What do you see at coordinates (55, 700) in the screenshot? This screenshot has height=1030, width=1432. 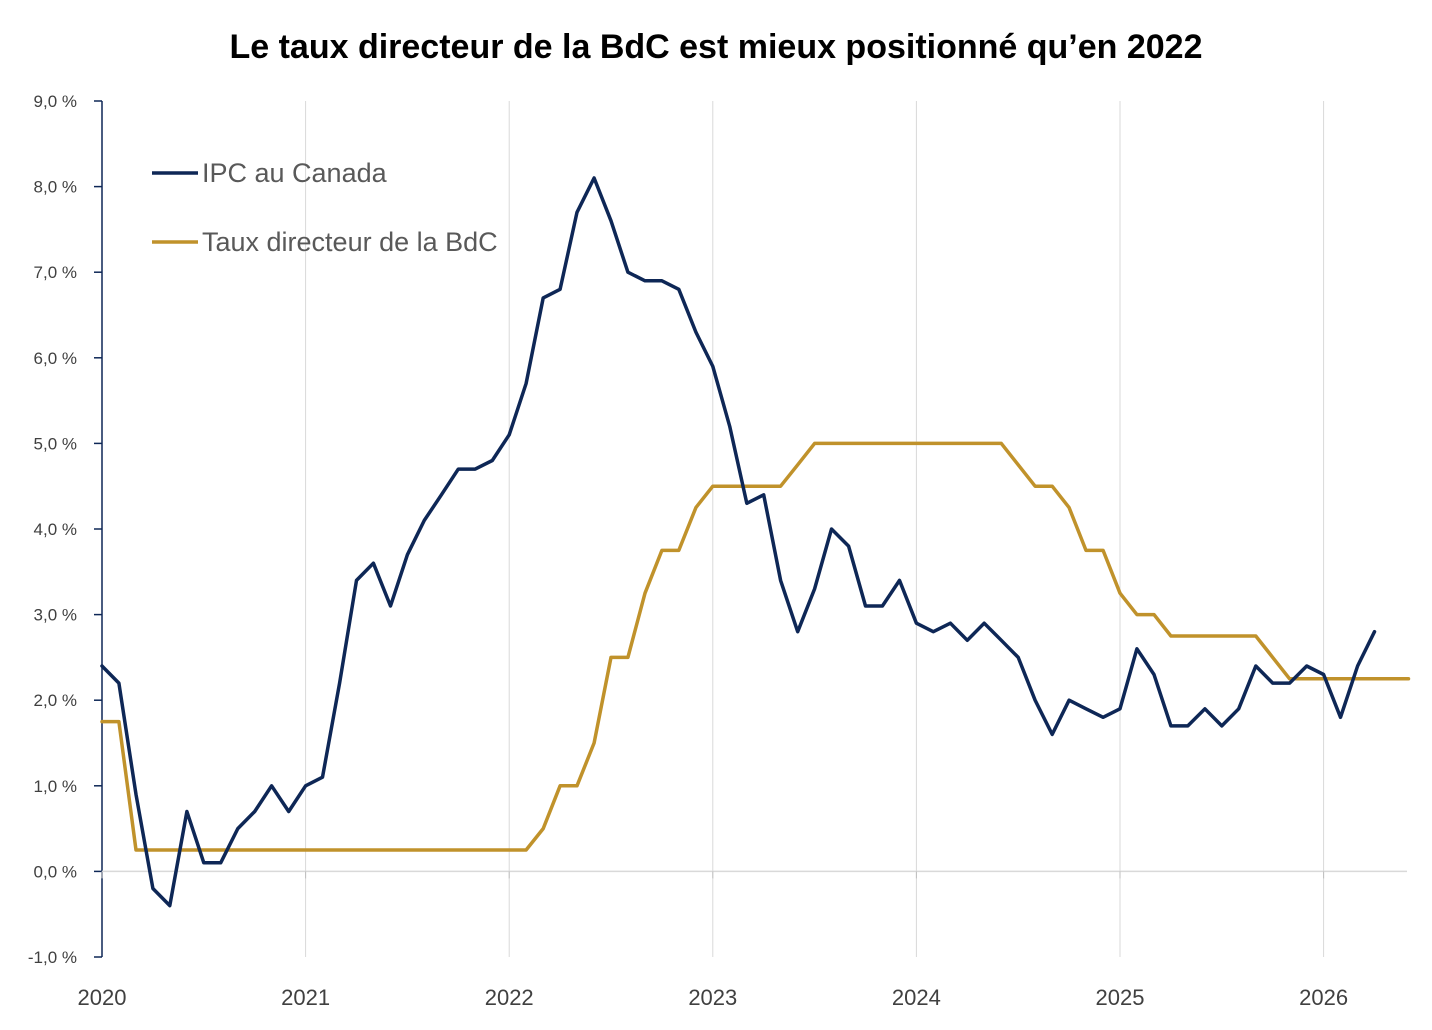 I see `y-tick-label: 2,0 %` at bounding box center [55, 700].